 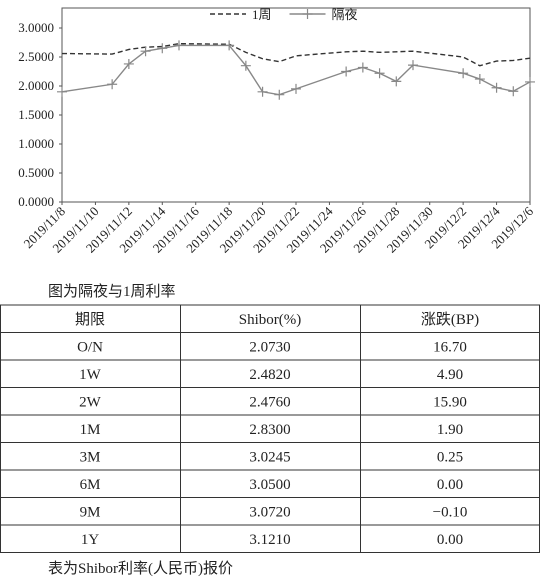 I want to click on legend-label: 1周, so click(x=262, y=14).